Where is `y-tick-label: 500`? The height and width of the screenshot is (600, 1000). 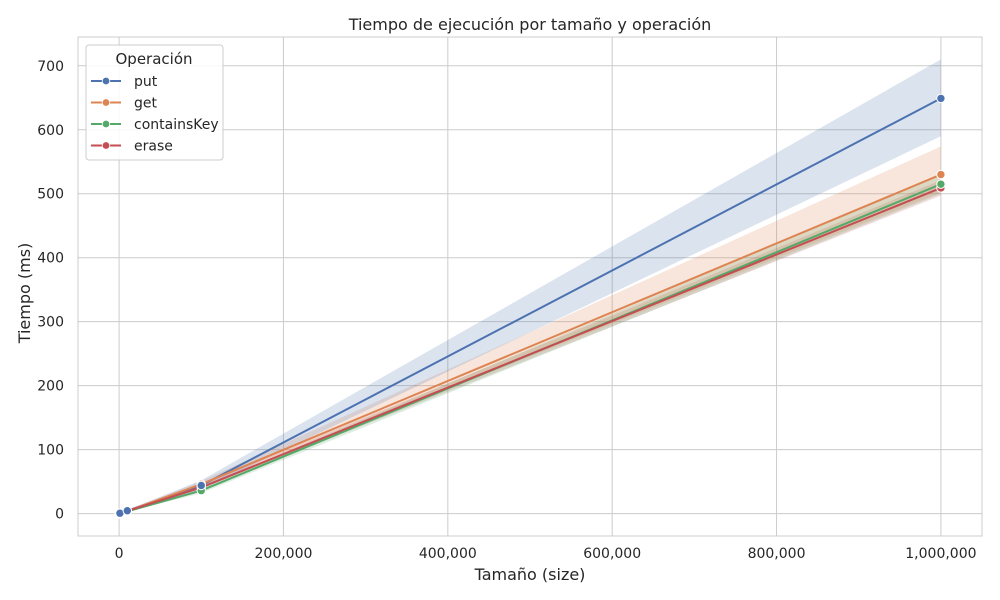
y-tick-label: 500 is located at coordinates (50, 195).